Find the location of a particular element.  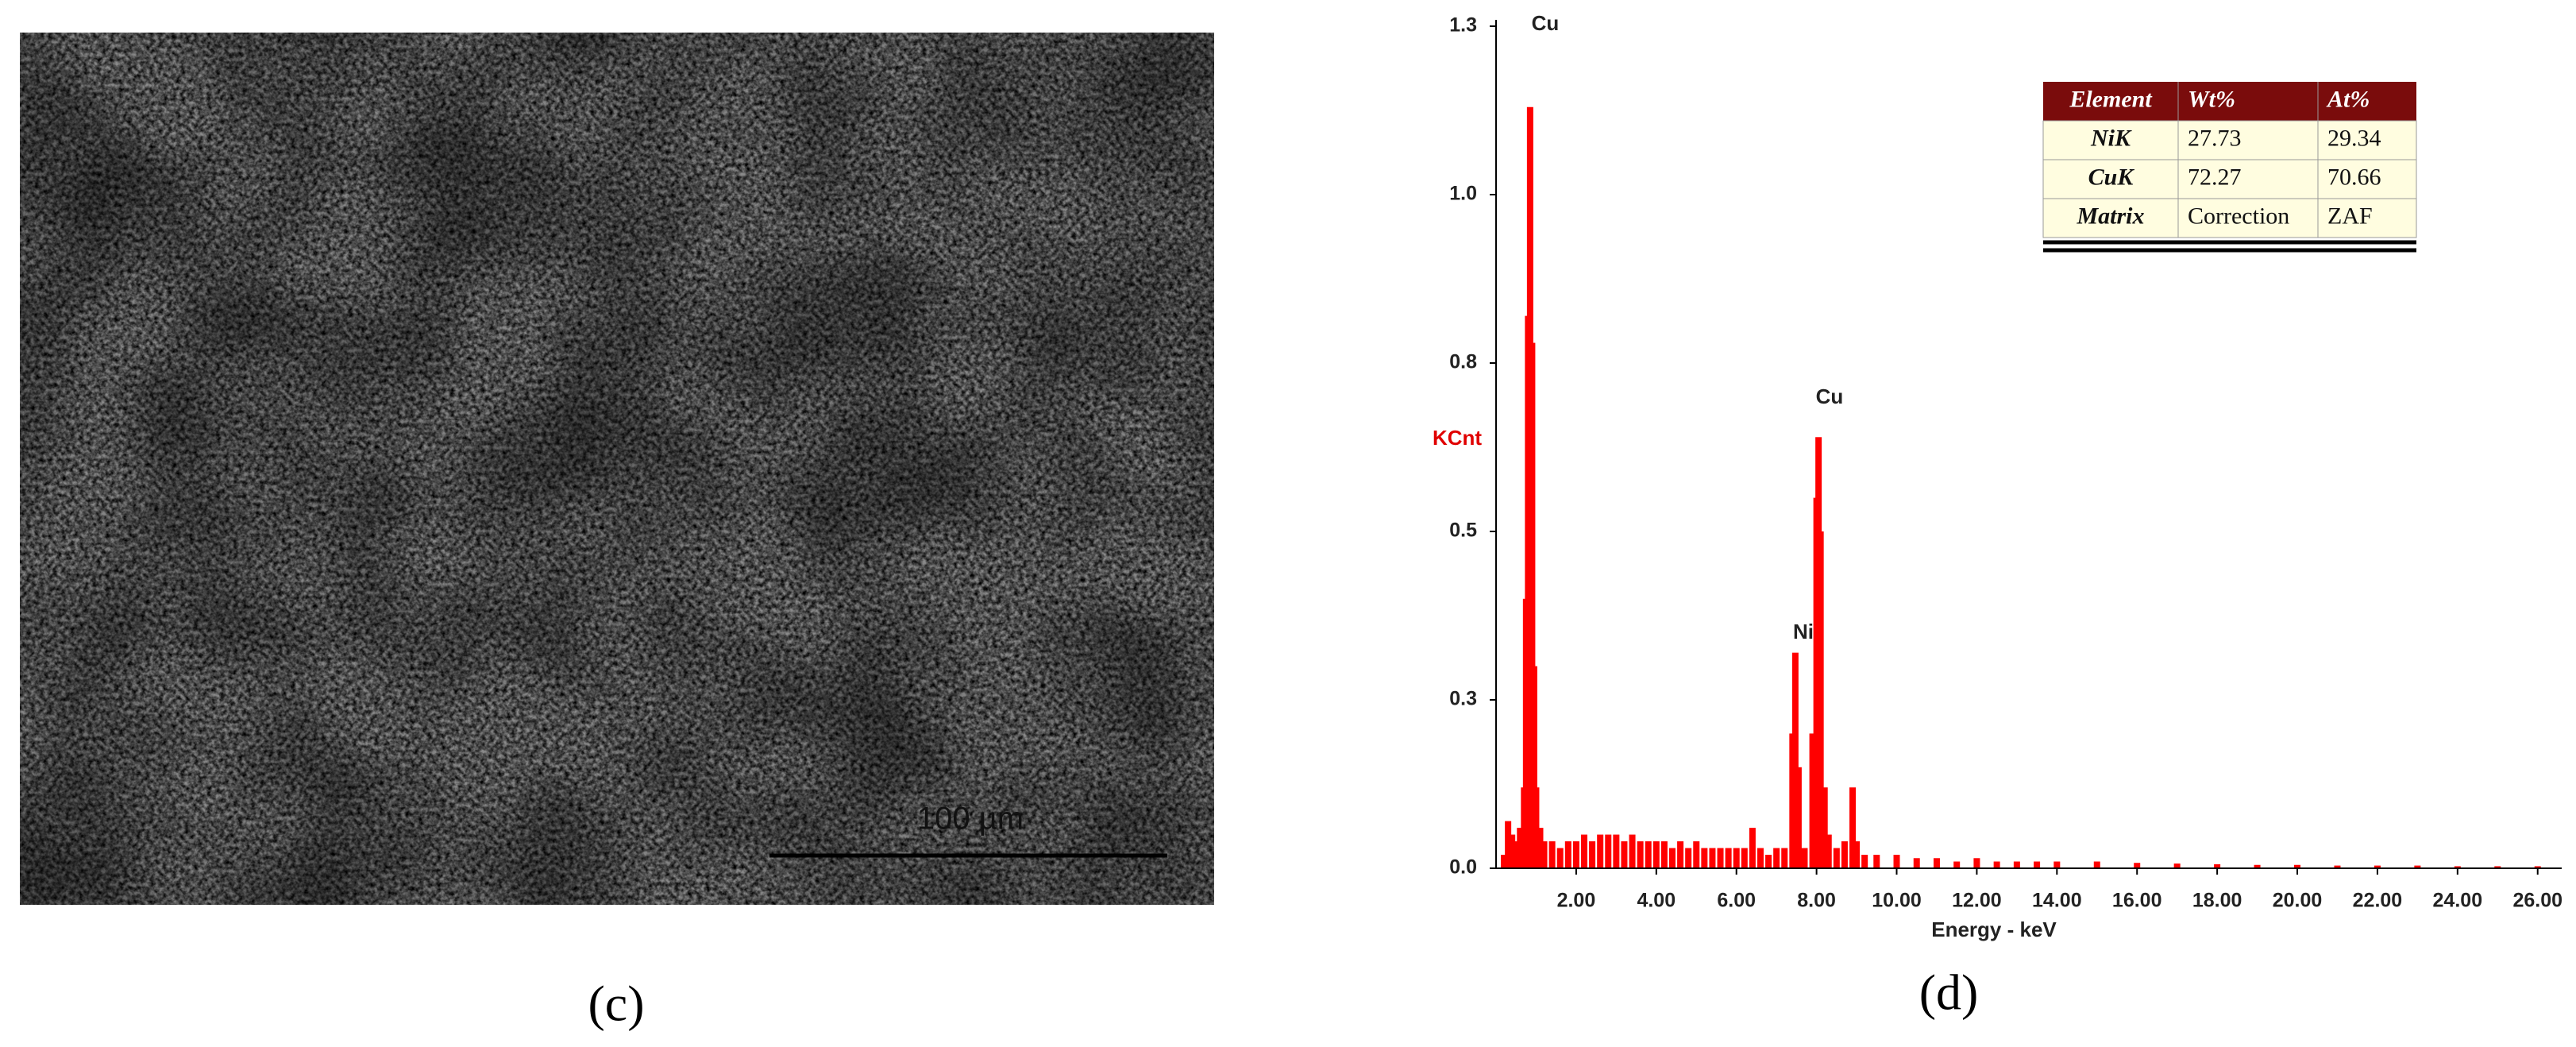

x-tick-label: 2.00 is located at coordinates (1576, 901).